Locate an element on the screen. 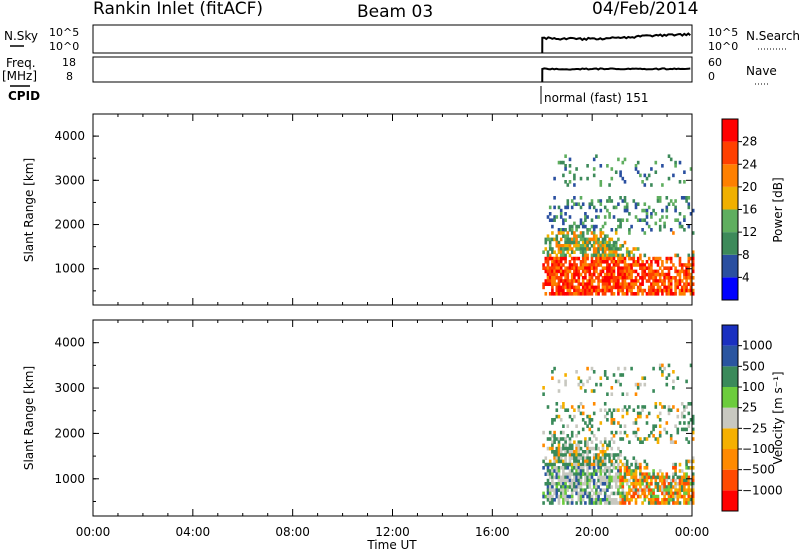 This screenshot has height=554, width=800. station-title: Rankin Inlet (fitACF) is located at coordinates (178, 9).